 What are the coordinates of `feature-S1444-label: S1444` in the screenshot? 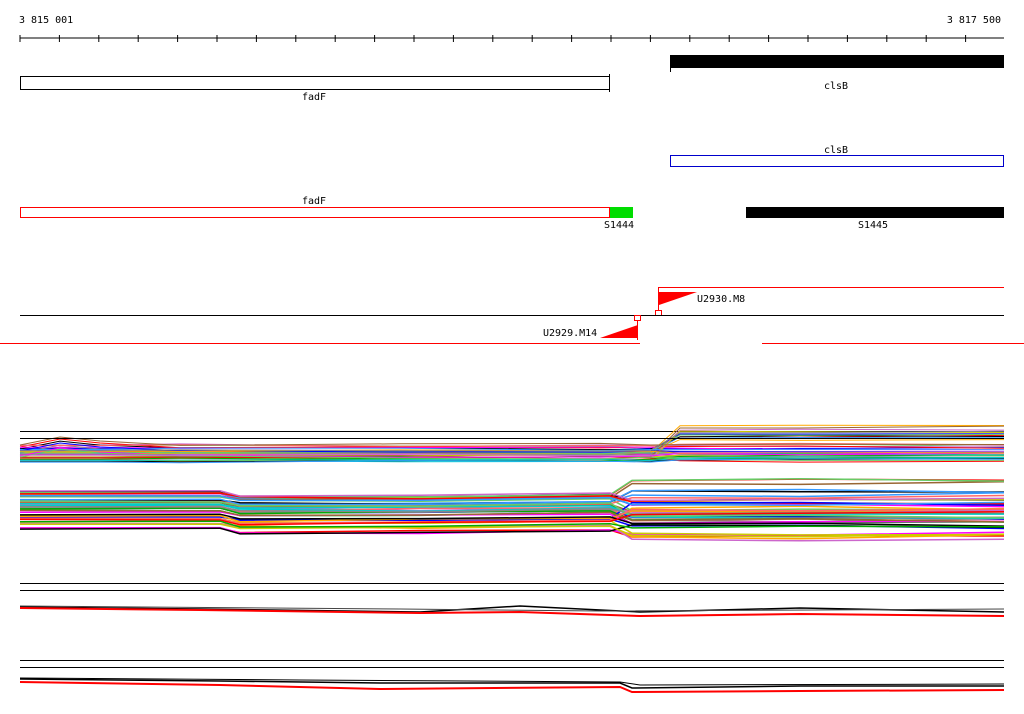 It's located at (619, 225).